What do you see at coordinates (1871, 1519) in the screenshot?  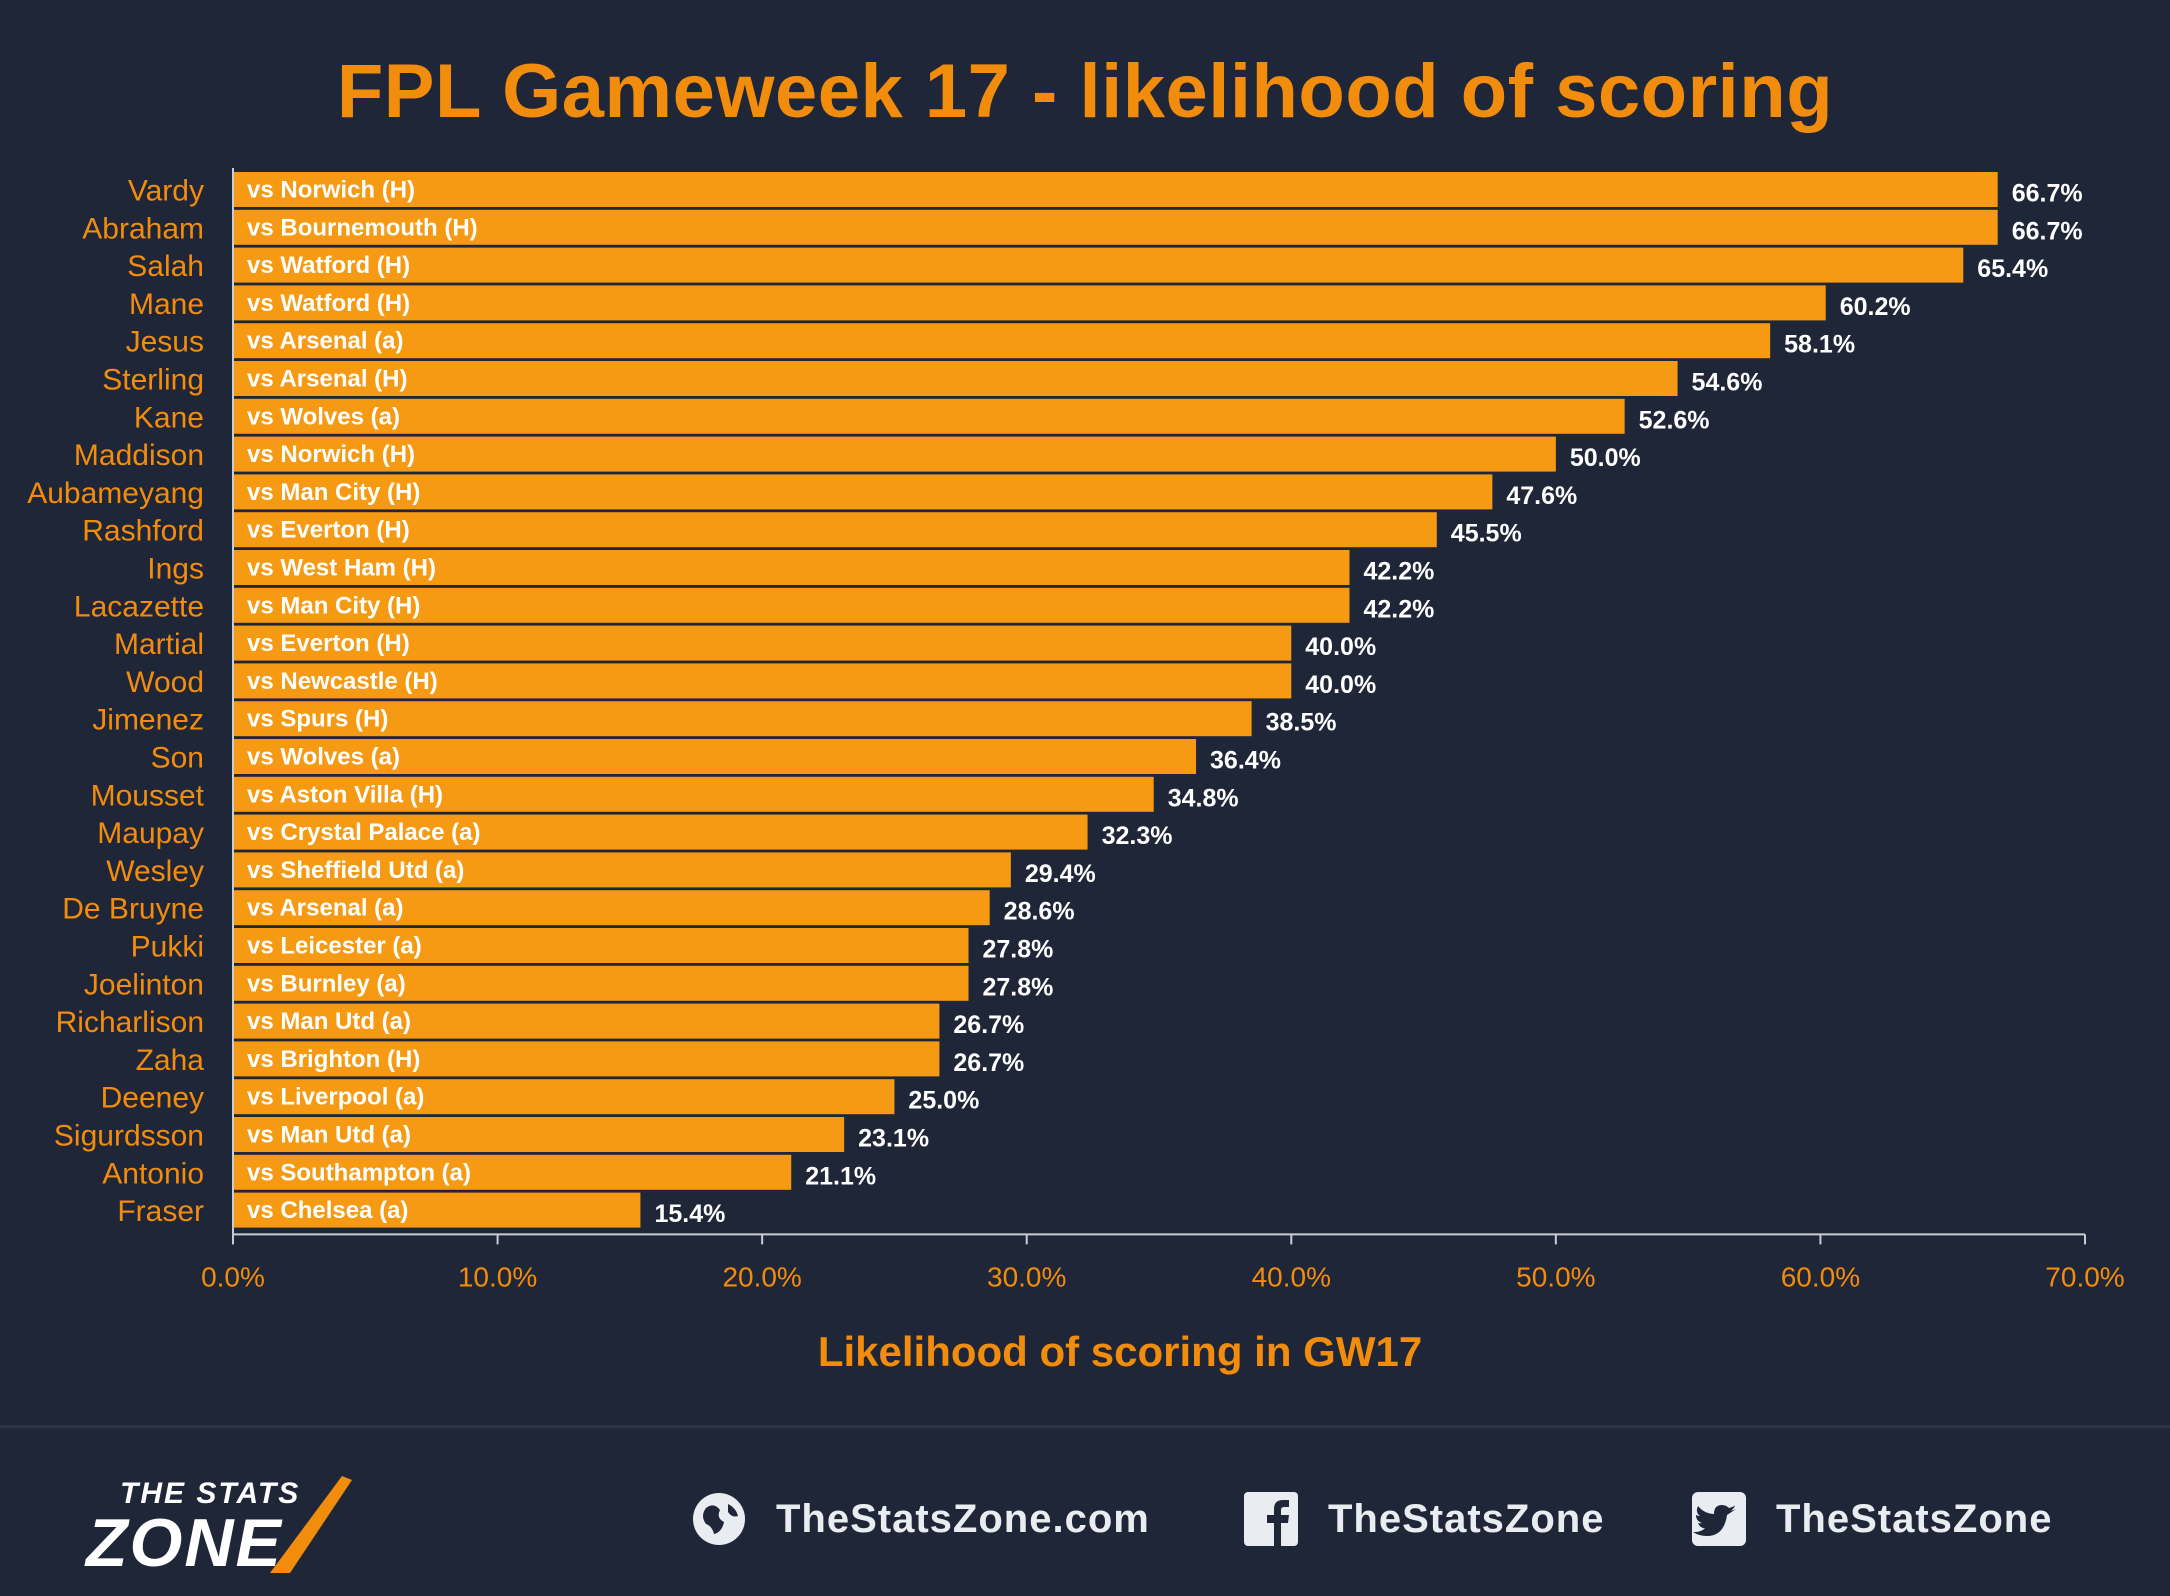 I see `twitter-link: TheStatsZone` at bounding box center [1871, 1519].